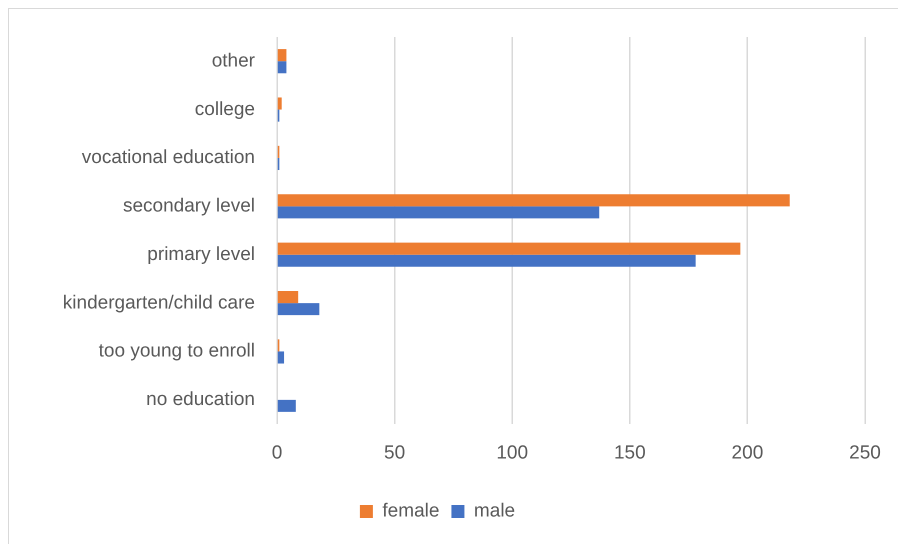 Image resolution: width=899 pixels, height=545 pixels. I want to click on x-tick-label: 50, so click(395, 453).